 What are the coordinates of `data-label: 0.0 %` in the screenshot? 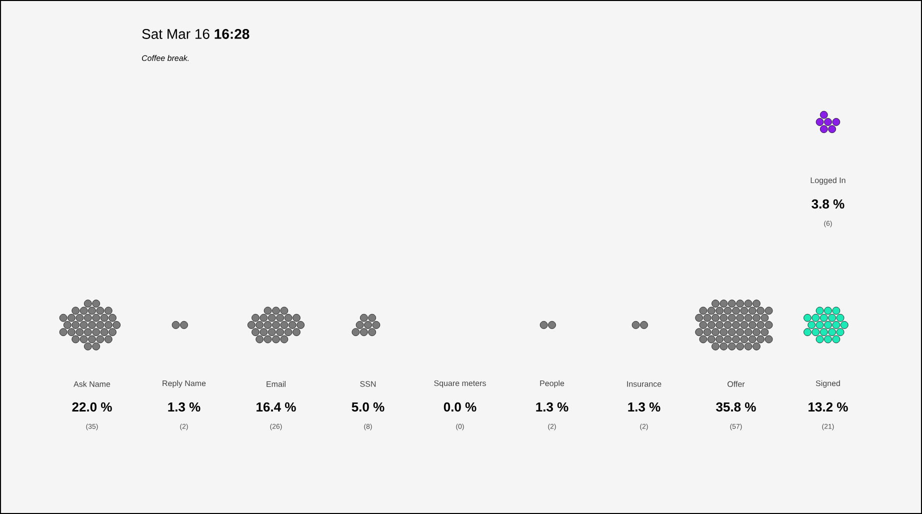 It's located at (460, 407).